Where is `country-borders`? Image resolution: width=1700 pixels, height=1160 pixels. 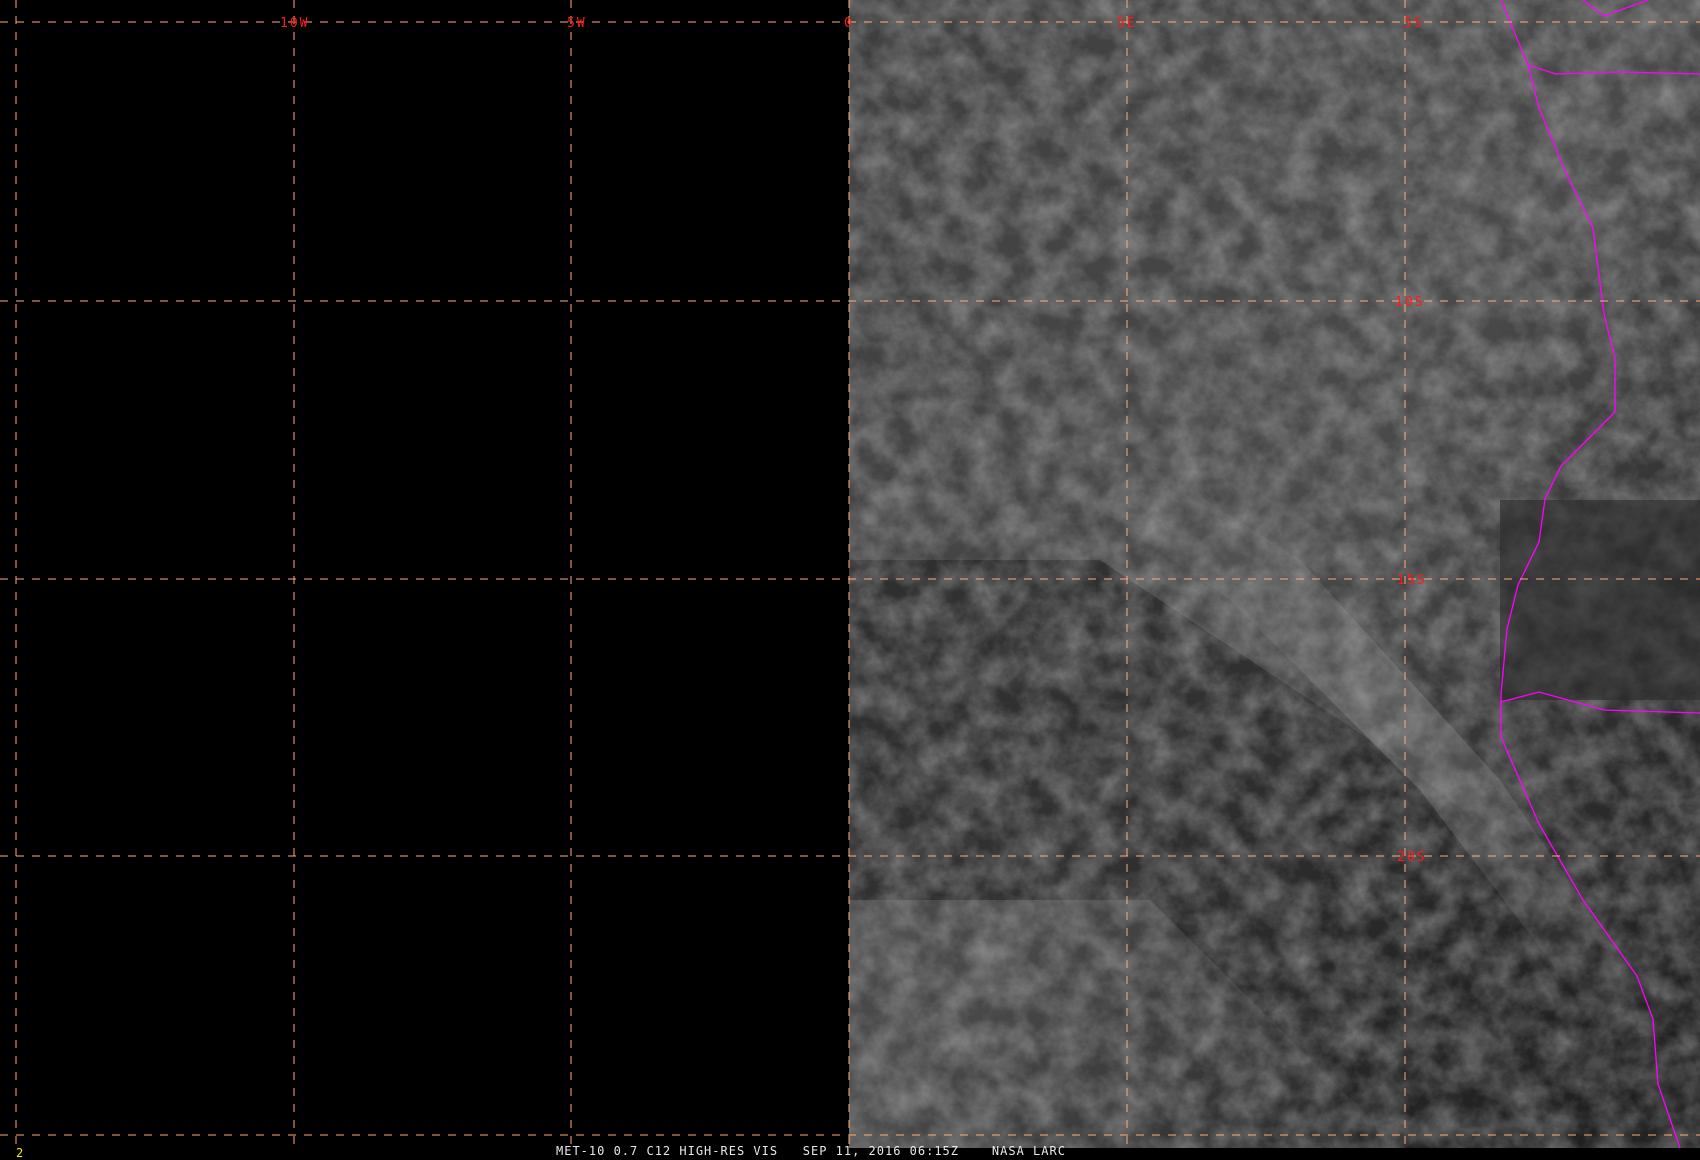 country-borders is located at coordinates (1600, 574).